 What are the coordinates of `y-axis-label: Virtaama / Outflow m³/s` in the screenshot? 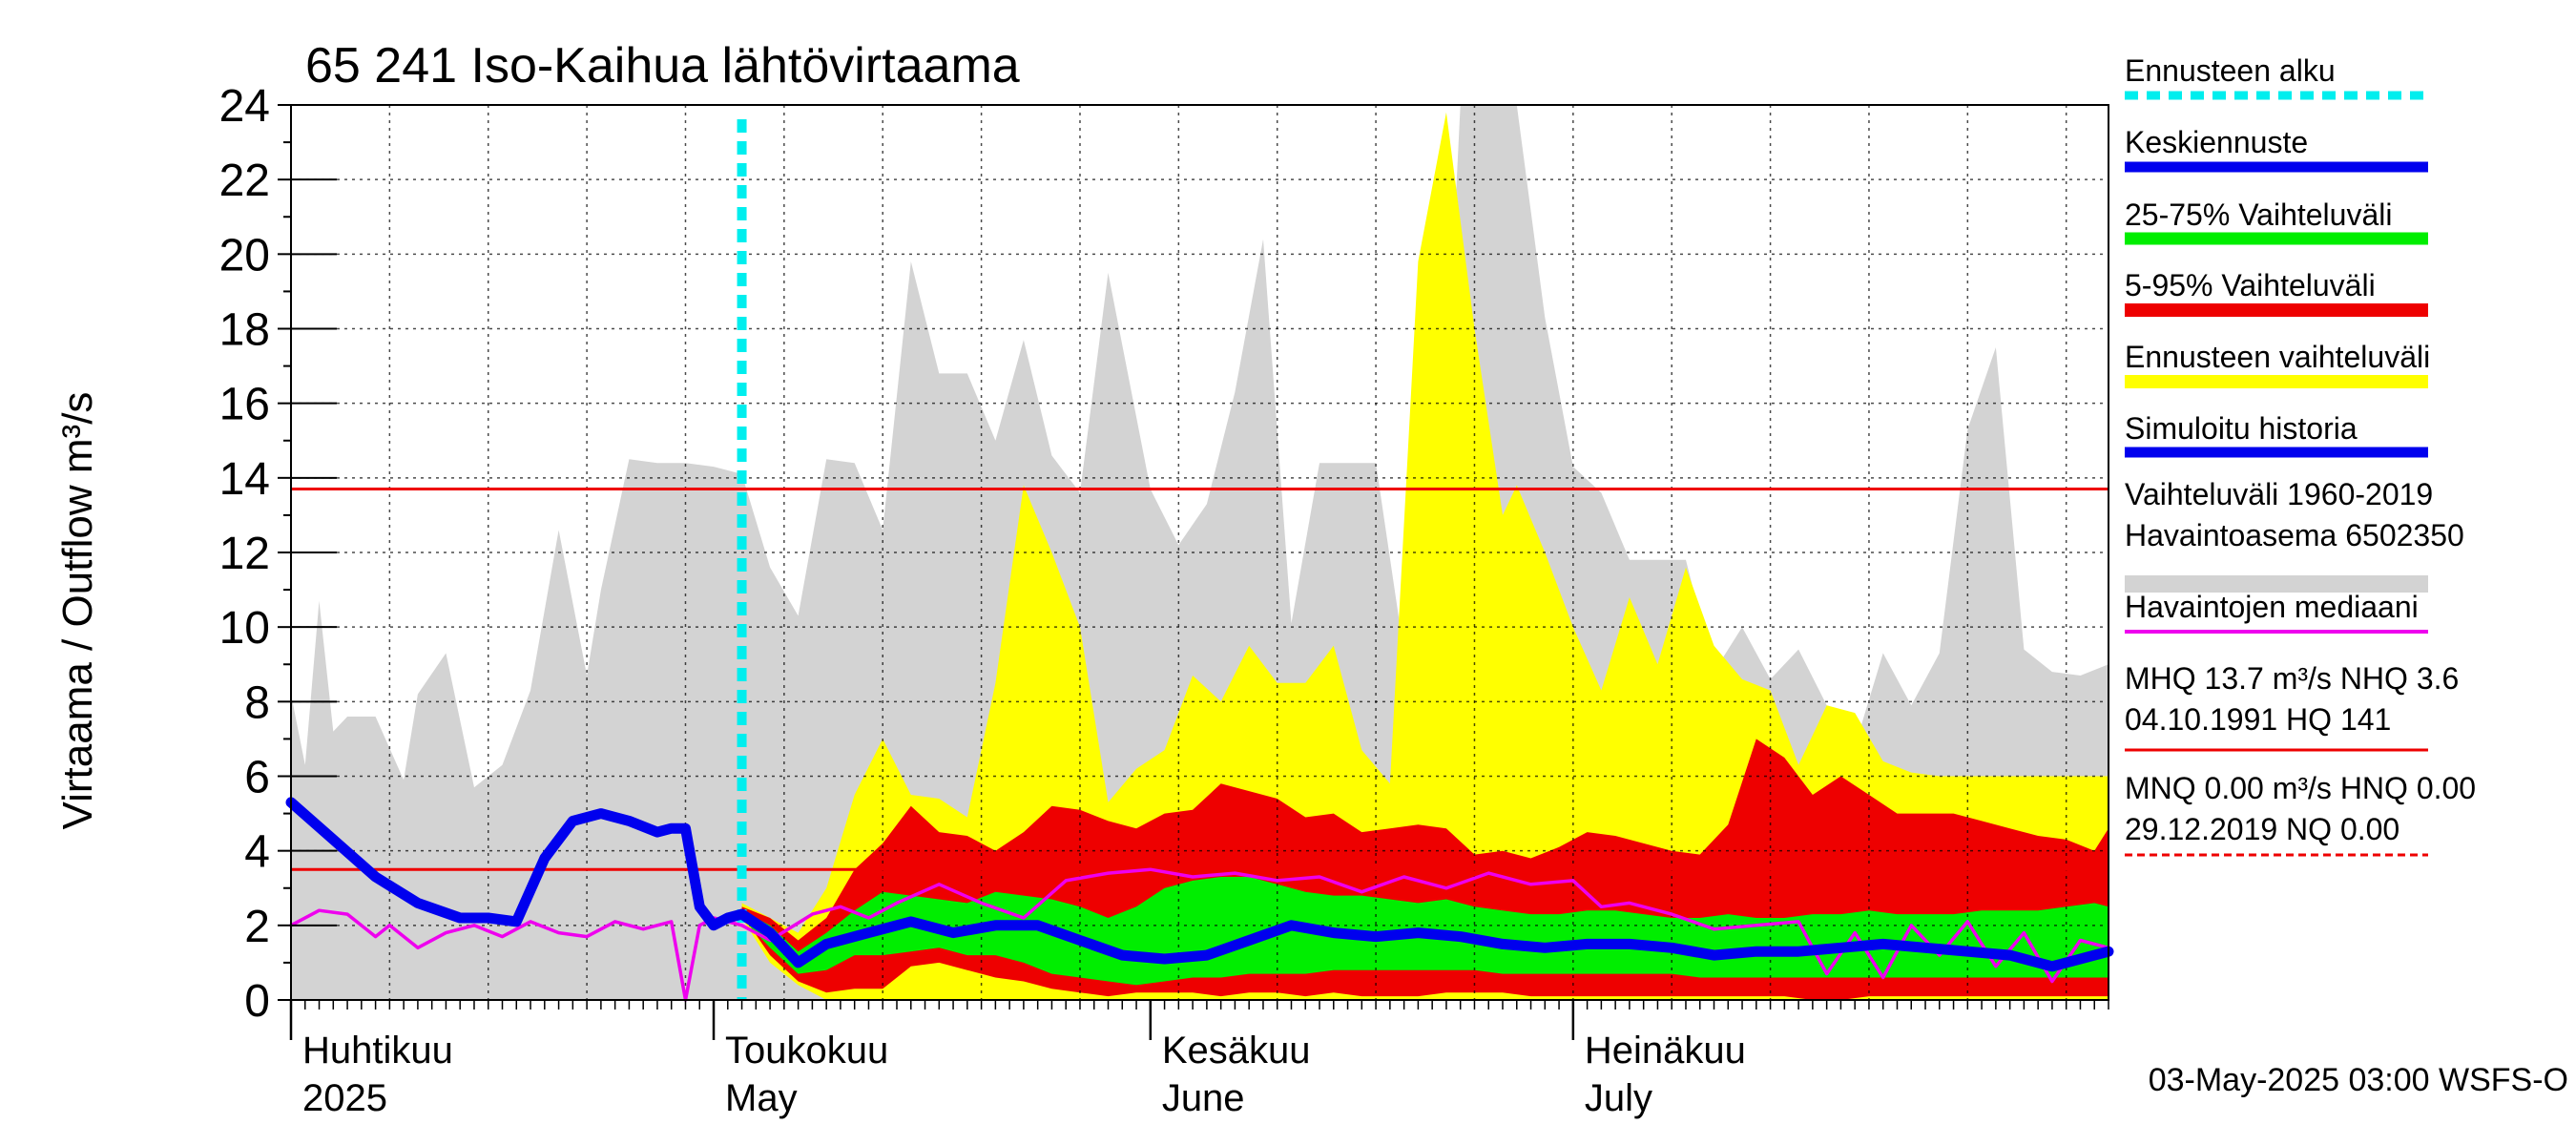 It's located at (77, 611).